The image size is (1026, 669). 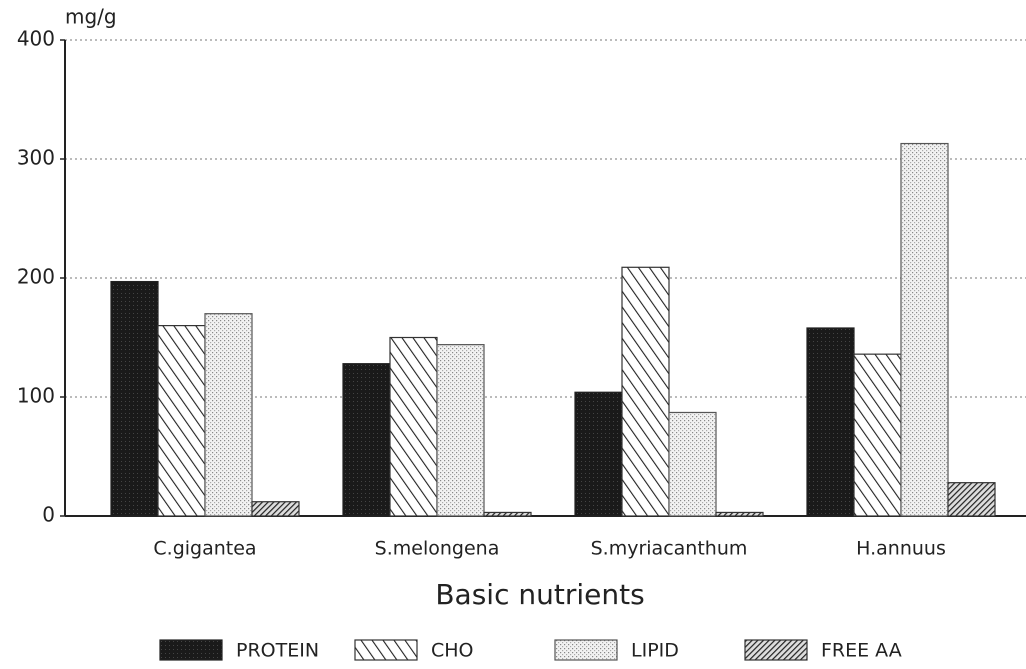 I want to click on x-tick-label: S.melongena, so click(x=437, y=549).